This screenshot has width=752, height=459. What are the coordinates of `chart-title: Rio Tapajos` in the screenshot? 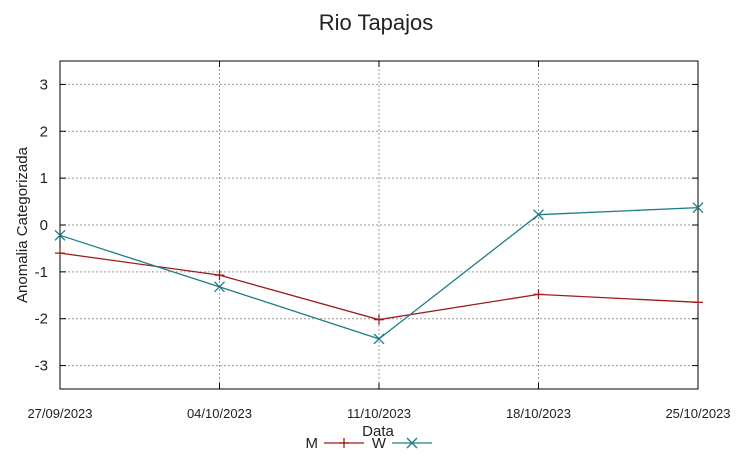 It's located at (376, 22).